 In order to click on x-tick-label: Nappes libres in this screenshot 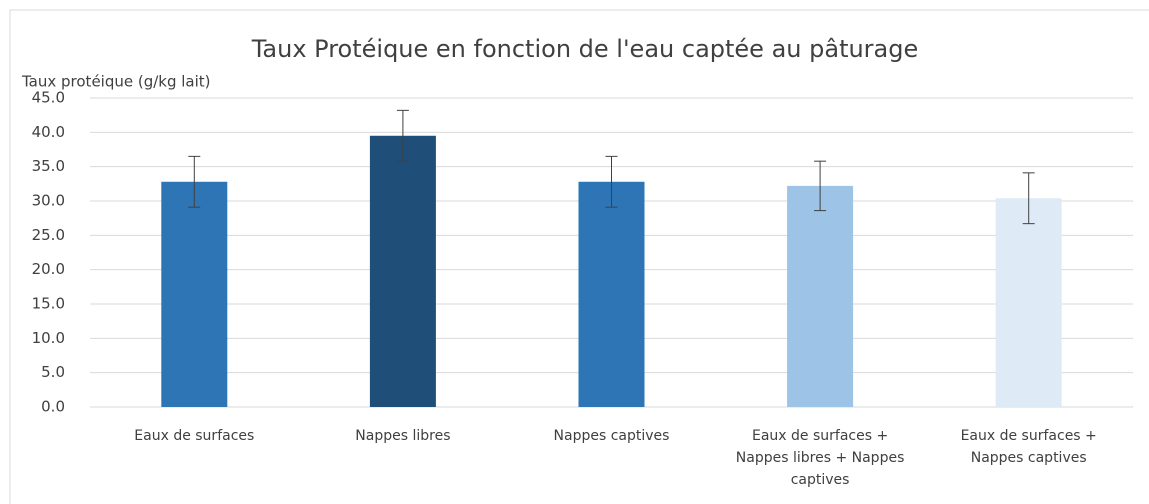, I will do `click(403, 436)`.